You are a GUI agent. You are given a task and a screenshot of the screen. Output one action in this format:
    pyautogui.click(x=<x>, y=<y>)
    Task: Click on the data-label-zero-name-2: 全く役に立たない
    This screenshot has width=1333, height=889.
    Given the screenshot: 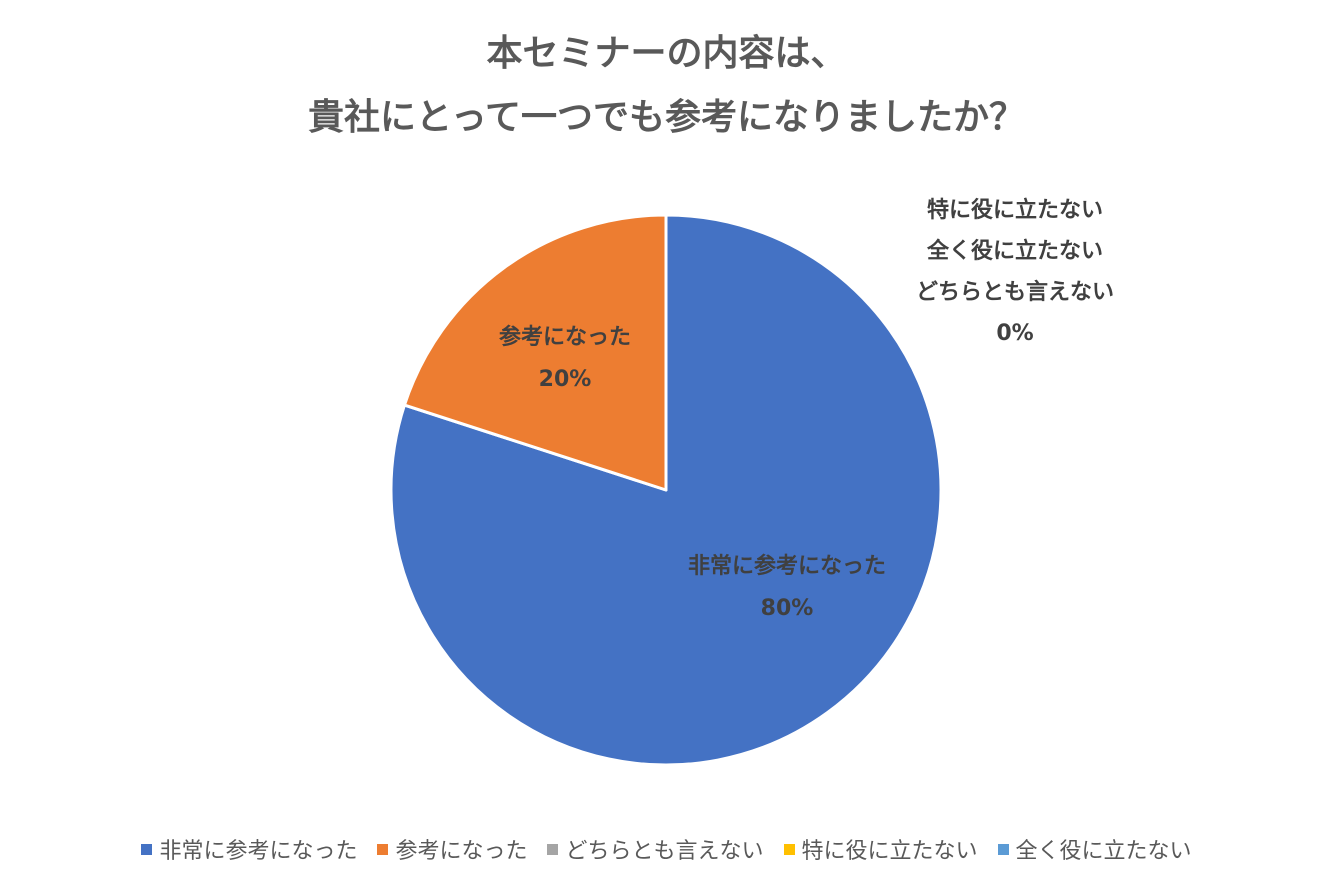 What is the action you would take?
    pyautogui.click(x=1014, y=251)
    